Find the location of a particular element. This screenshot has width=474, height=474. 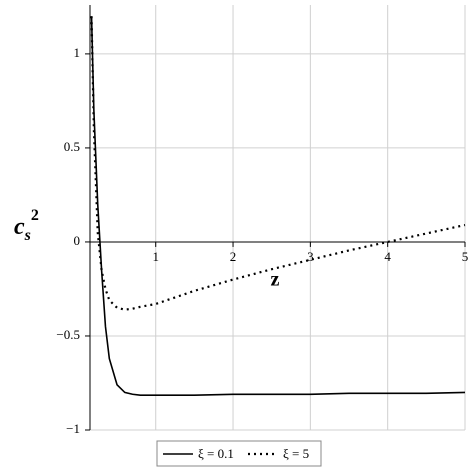

y-label-sup: 2 is located at coordinates (35, 215).